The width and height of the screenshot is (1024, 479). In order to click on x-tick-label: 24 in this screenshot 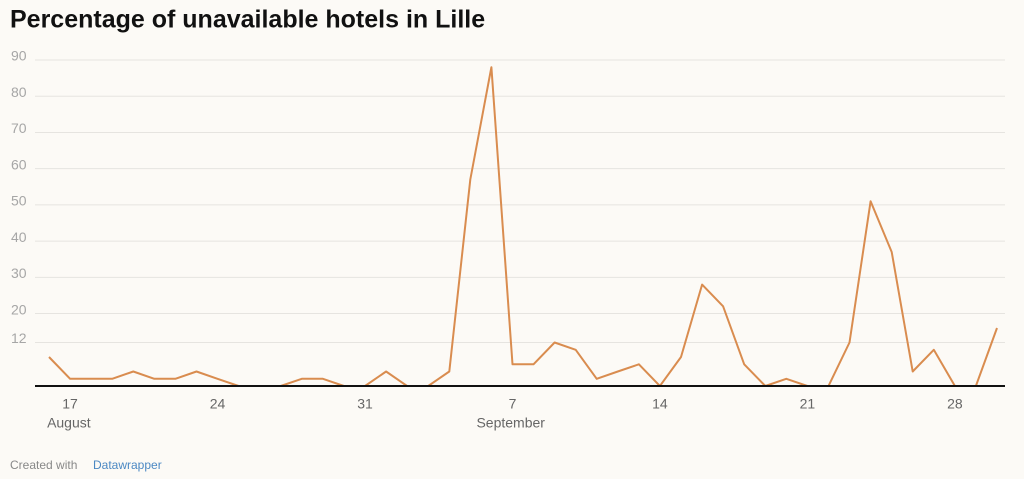, I will do `click(218, 404)`.